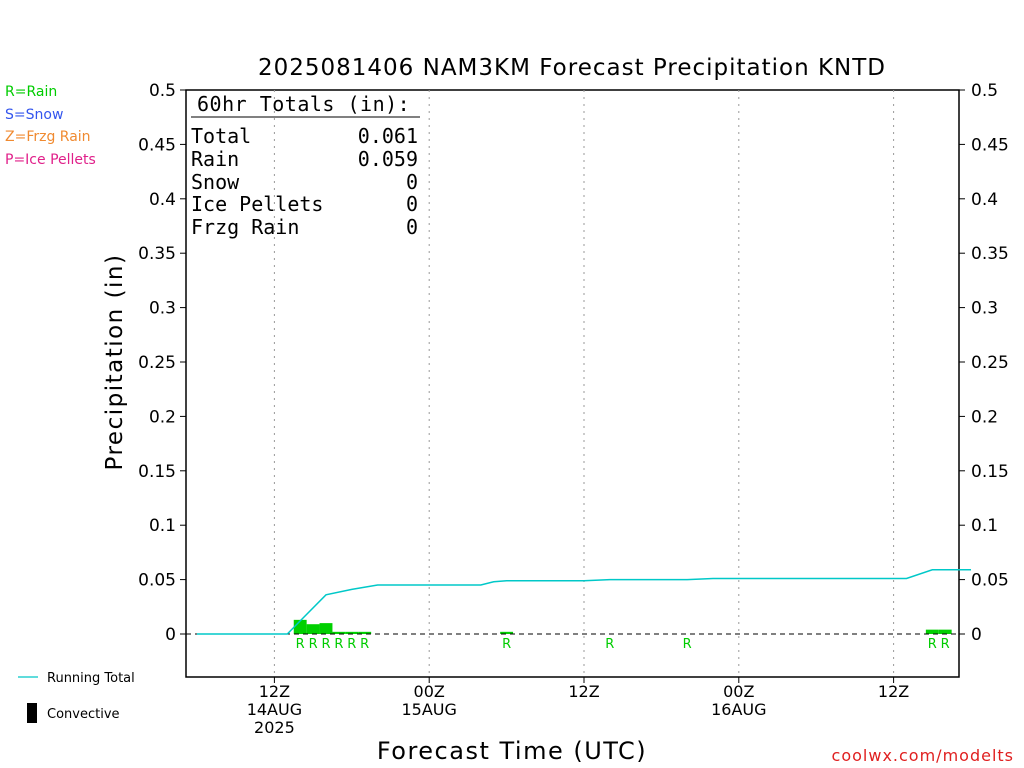  I want to click on totals-label-ice-pellets: Ice Pellets, so click(257, 204).